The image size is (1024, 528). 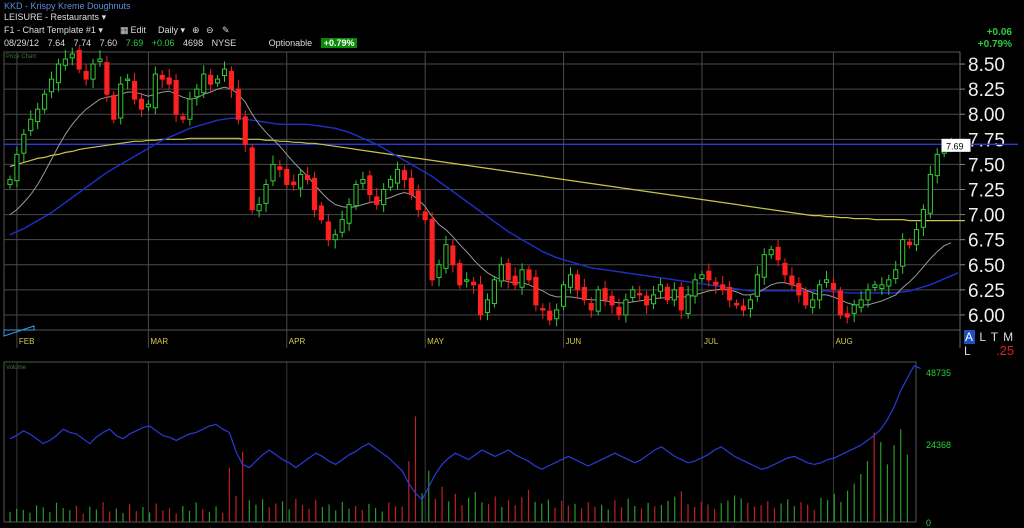 What do you see at coordinates (986, 65) in the screenshot?
I see `price-tick-label: 8.50` at bounding box center [986, 65].